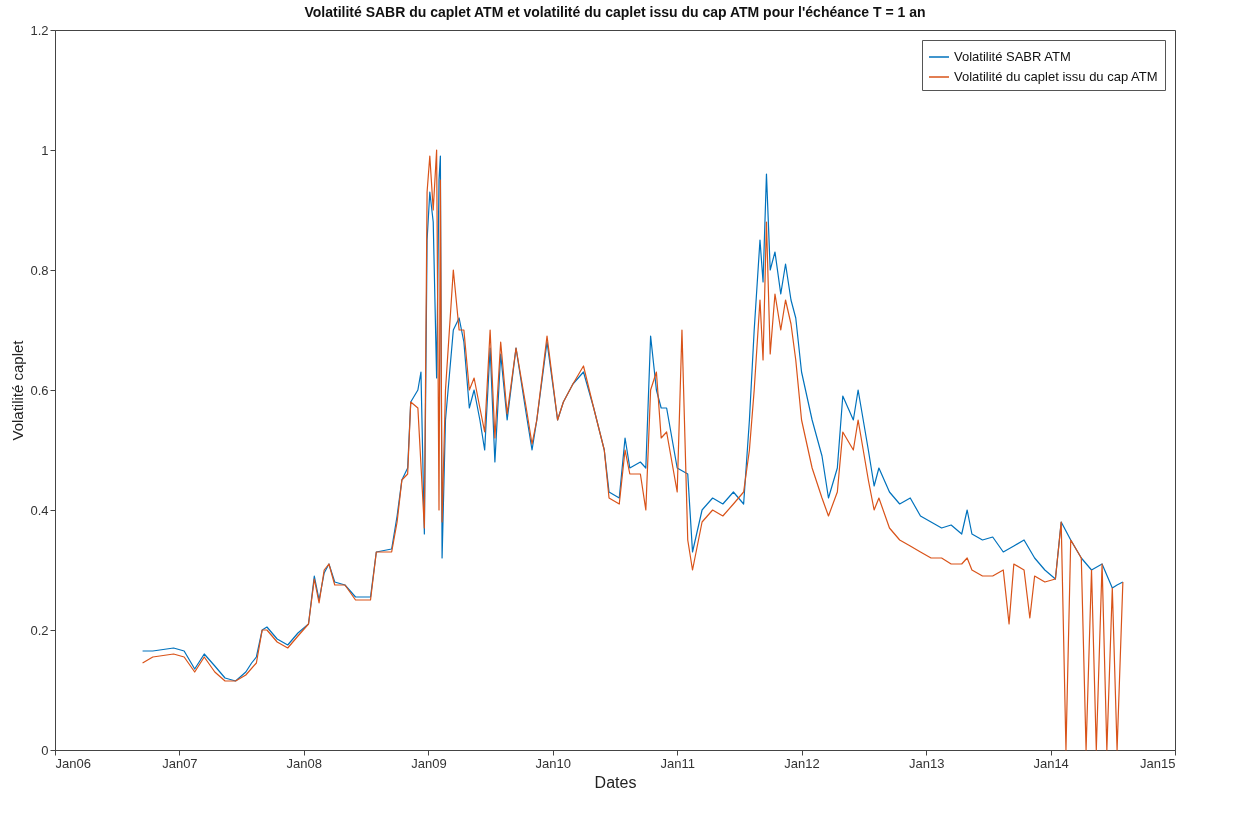 The width and height of the screenshot is (1250, 832). I want to click on x-tick-label: Jan11, so click(677, 763).